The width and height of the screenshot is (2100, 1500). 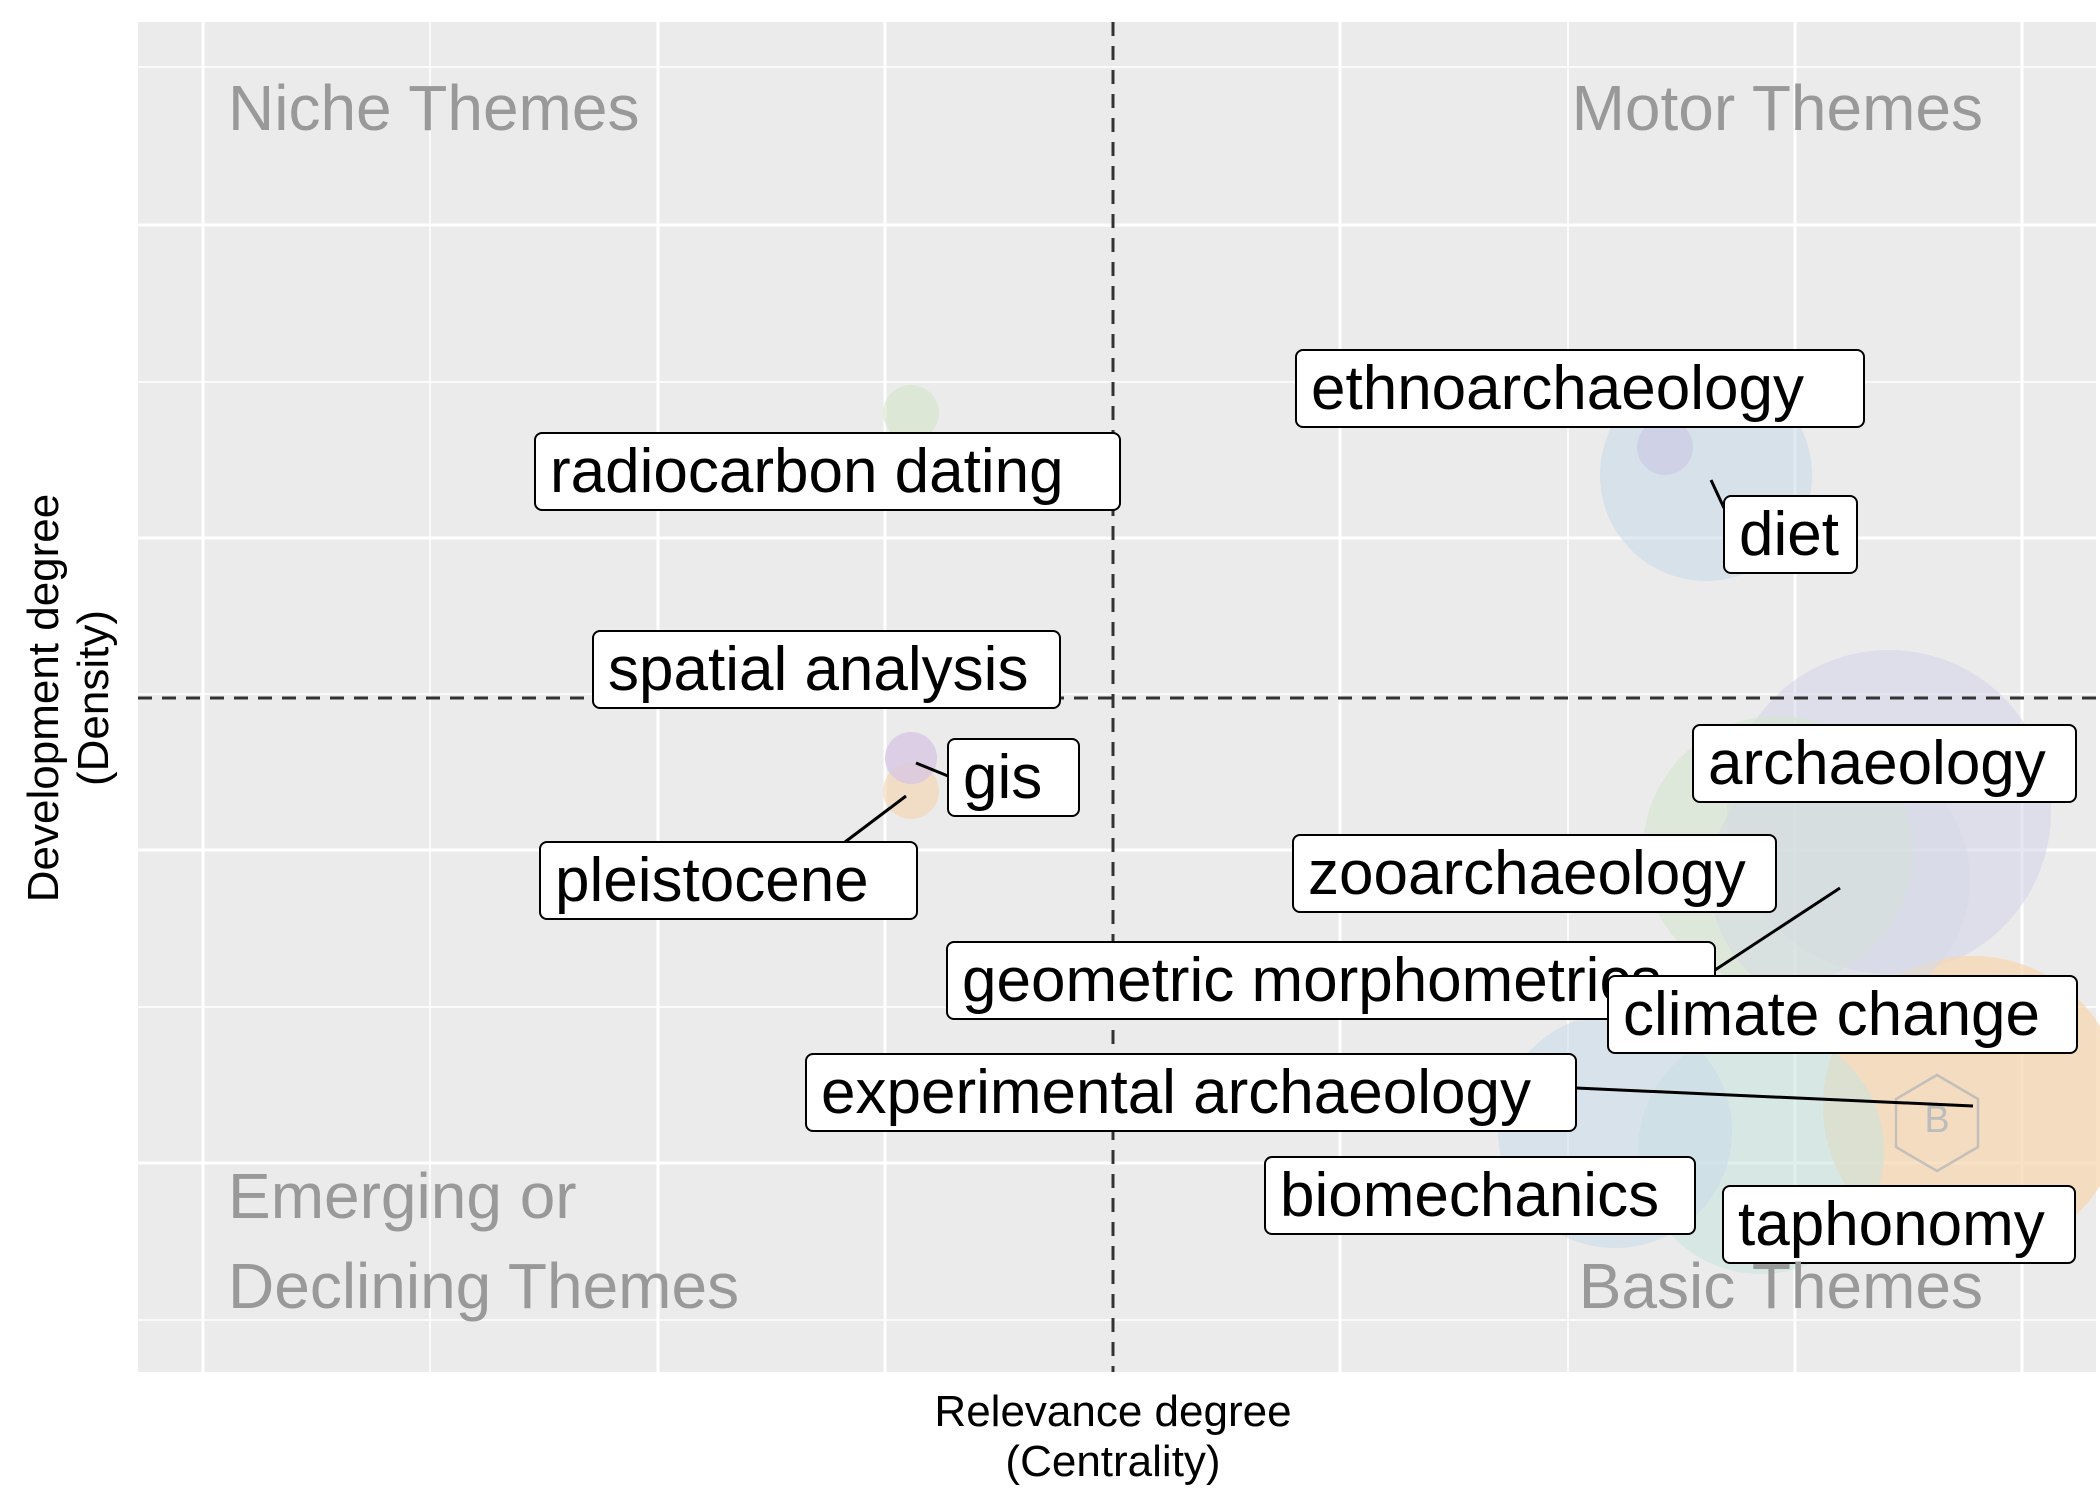 I want to click on quadrant-label-emerging-line2: Declining Themes, so click(x=483, y=1286).